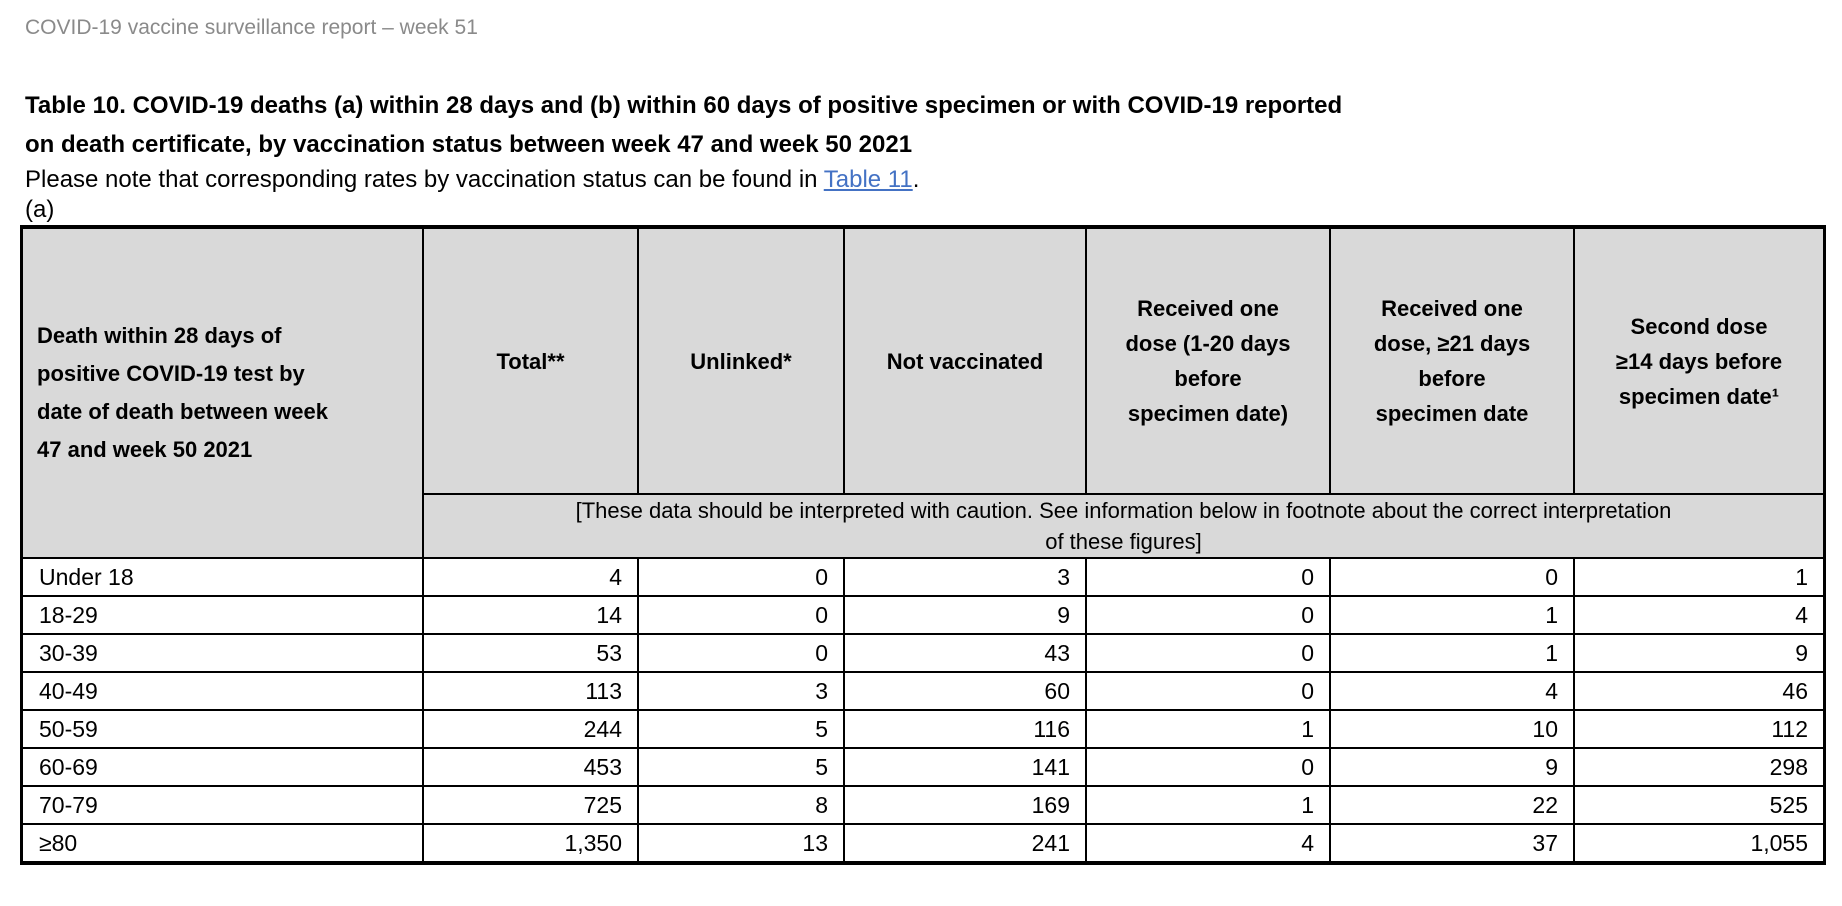  What do you see at coordinates (741, 361) in the screenshot?
I see `column-header: Unlinked*` at bounding box center [741, 361].